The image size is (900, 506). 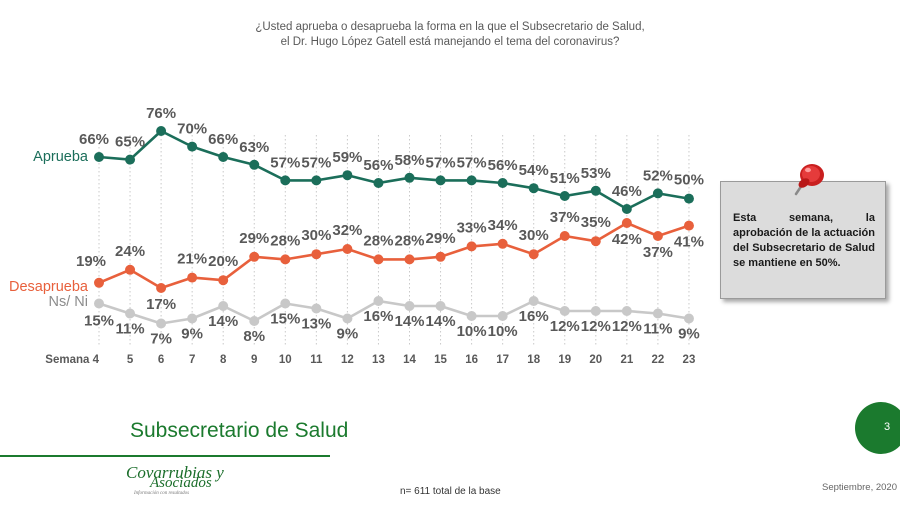 I want to click on data-label: 8%, so click(x=254, y=336).